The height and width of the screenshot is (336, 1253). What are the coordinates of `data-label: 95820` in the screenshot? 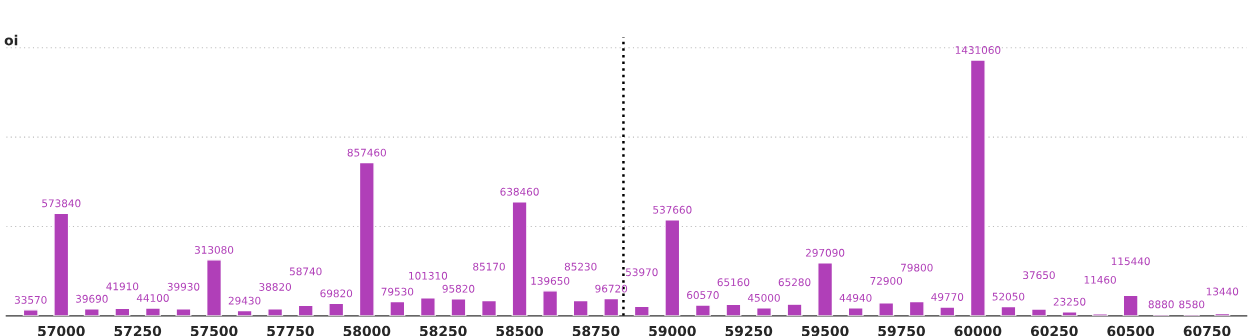 It's located at (458, 288).